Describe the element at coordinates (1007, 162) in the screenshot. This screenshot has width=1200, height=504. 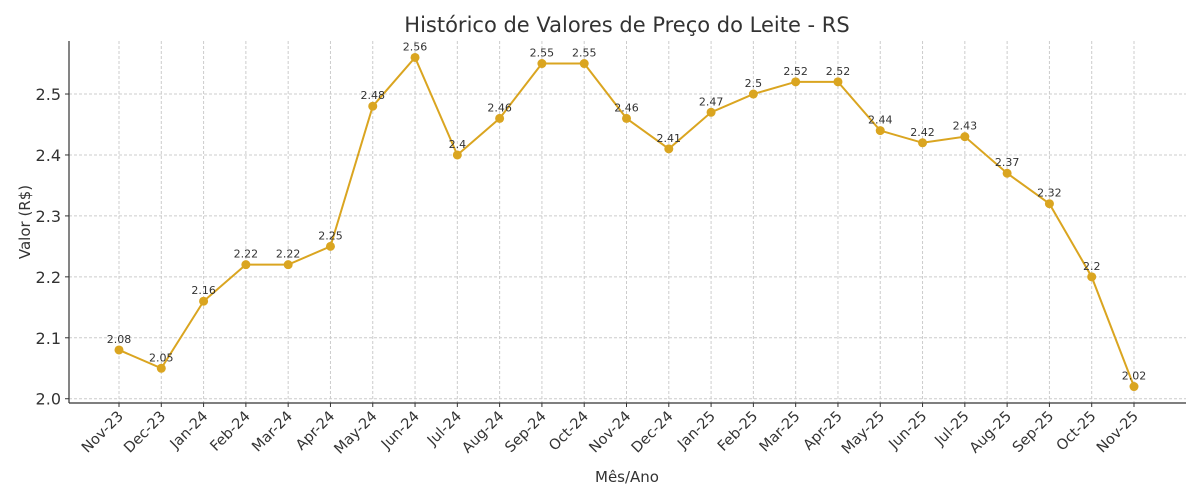
I see `data-label: 2.37` at that location.